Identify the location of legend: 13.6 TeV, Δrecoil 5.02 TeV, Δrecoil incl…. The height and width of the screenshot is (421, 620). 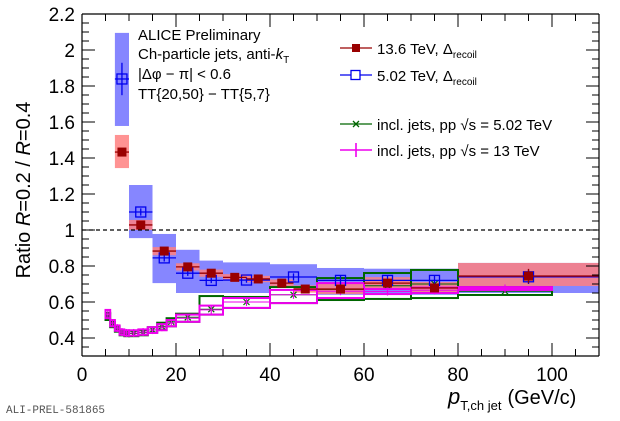
(446, 100).